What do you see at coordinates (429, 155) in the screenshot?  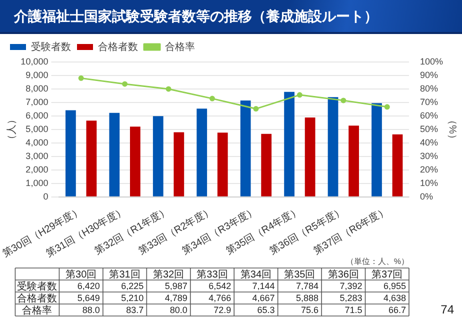 I see `y2-tick-label: 30%` at bounding box center [429, 155].